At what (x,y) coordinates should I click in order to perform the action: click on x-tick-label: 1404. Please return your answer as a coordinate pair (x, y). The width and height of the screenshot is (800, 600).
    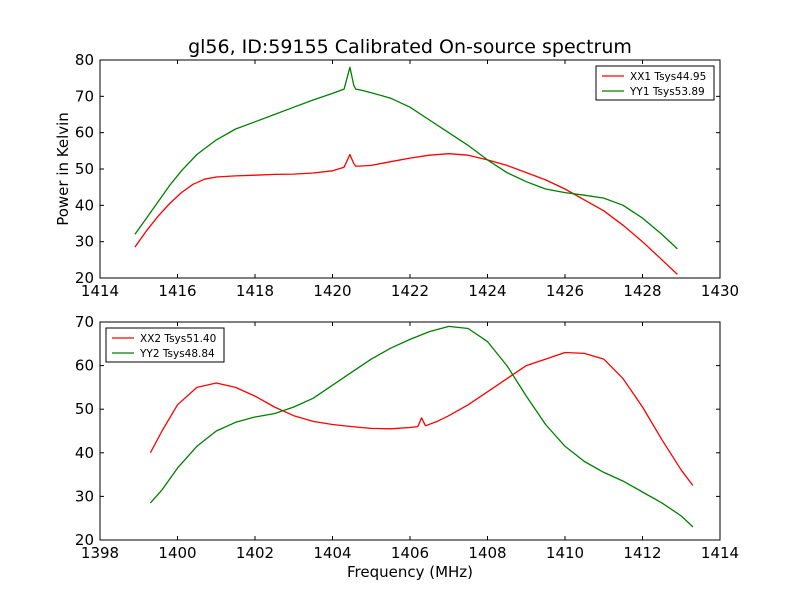
    Looking at the image, I should click on (332, 553).